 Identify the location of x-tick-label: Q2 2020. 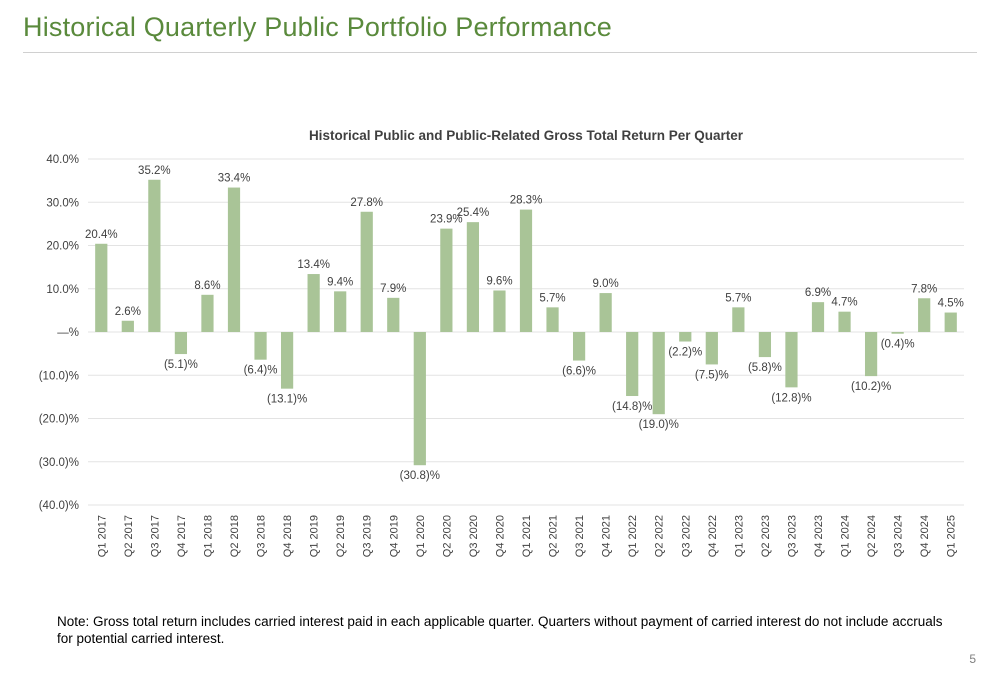
(447, 536).